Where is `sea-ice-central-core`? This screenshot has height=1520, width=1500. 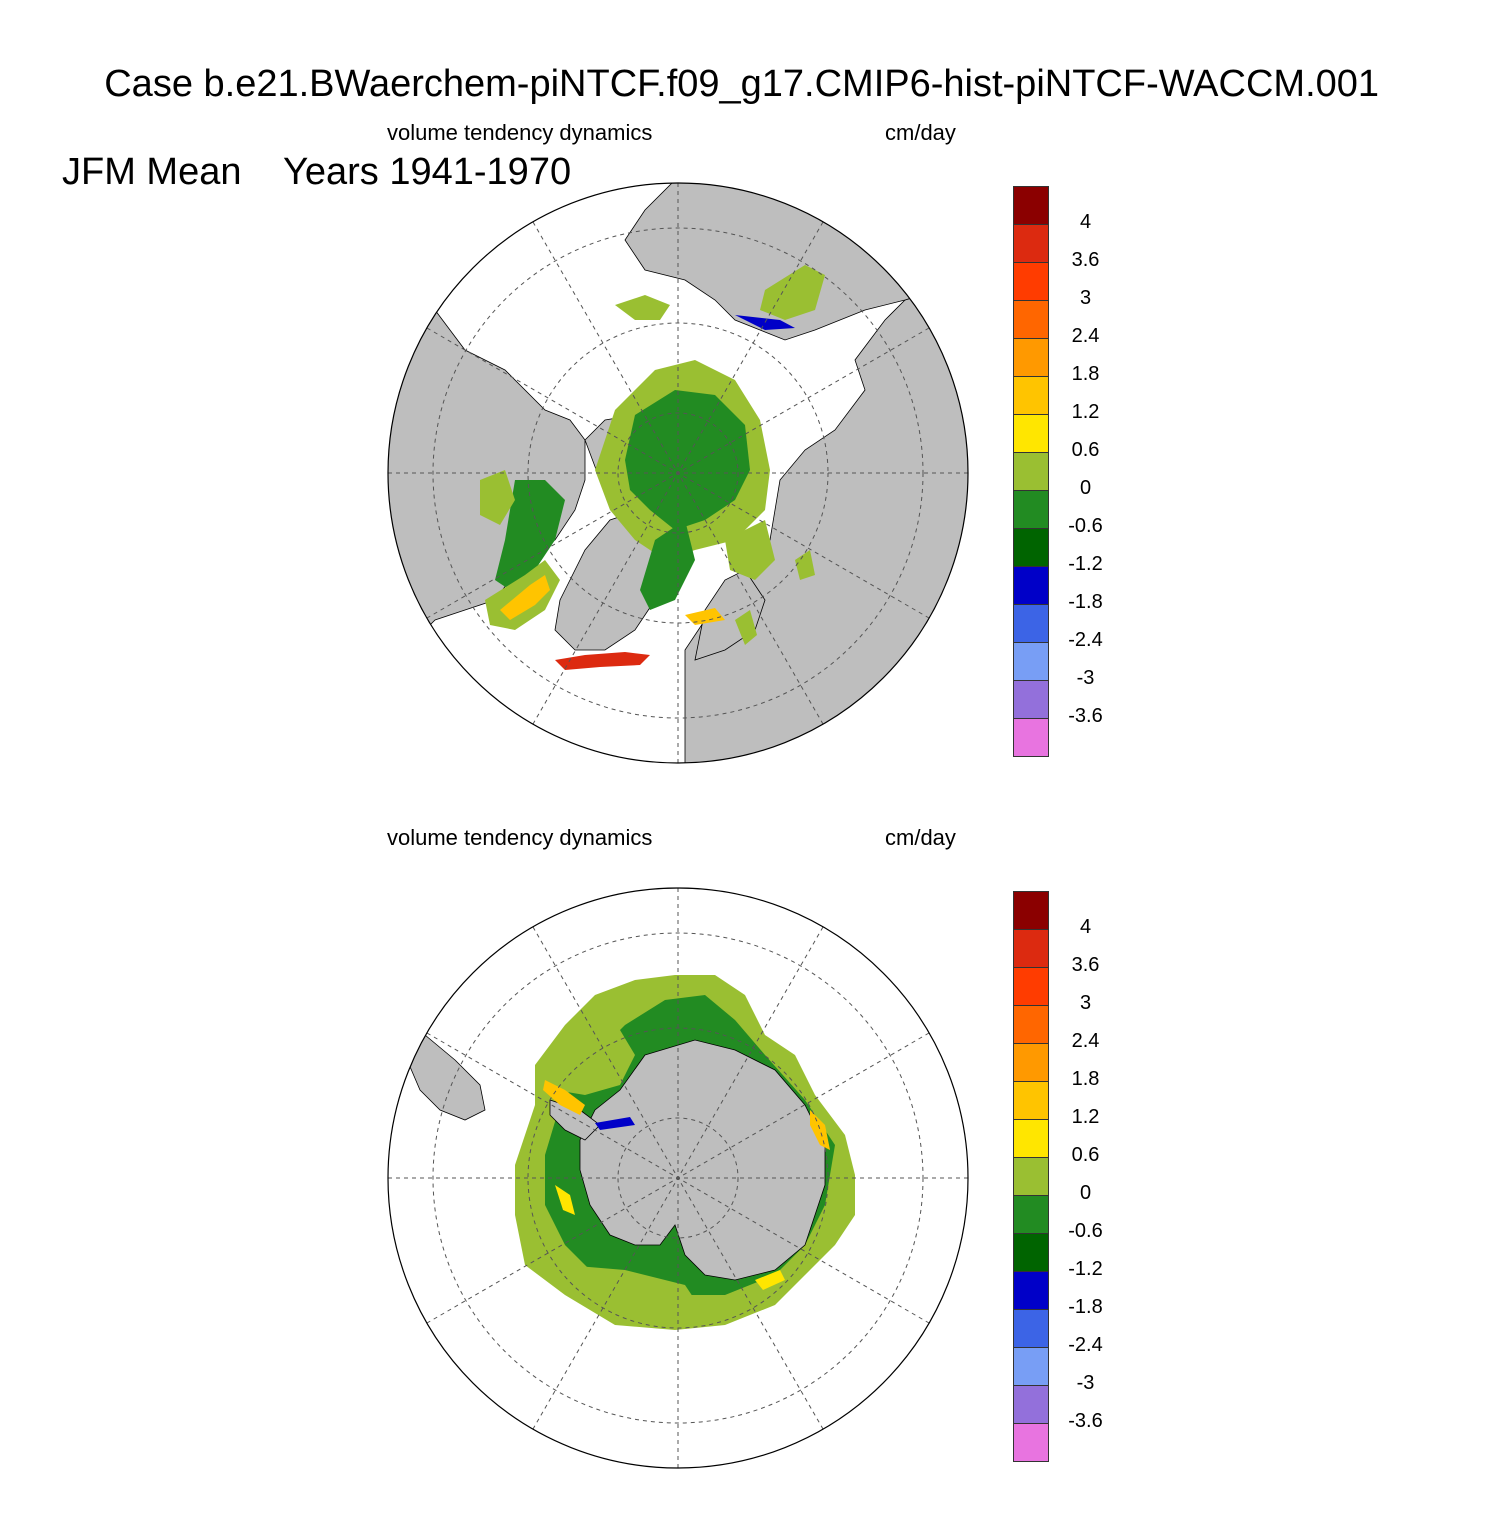
sea-ice-central-core is located at coordinates (687, 460).